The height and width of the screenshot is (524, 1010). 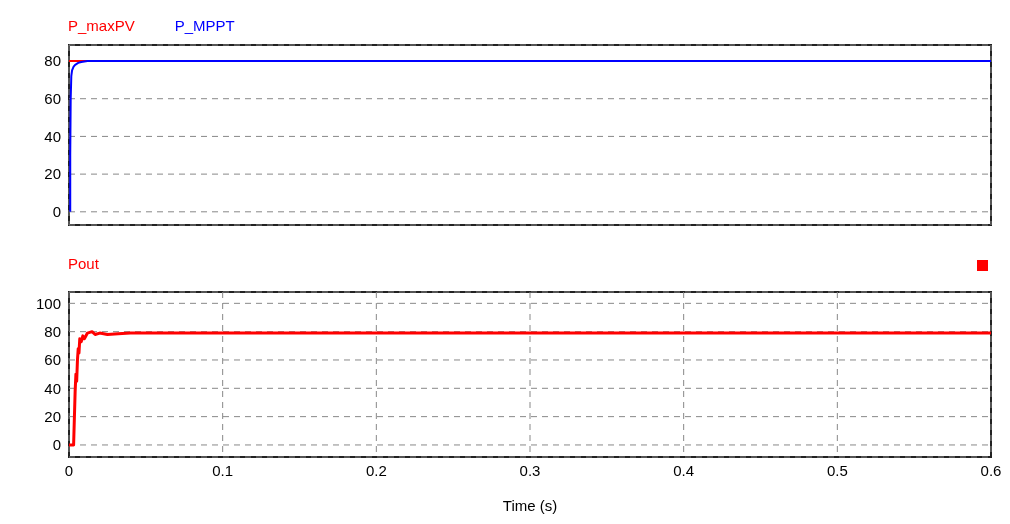 What do you see at coordinates (991, 470) in the screenshot?
I see `x-tick-label: 0.6` at bounding box center [991, 470].